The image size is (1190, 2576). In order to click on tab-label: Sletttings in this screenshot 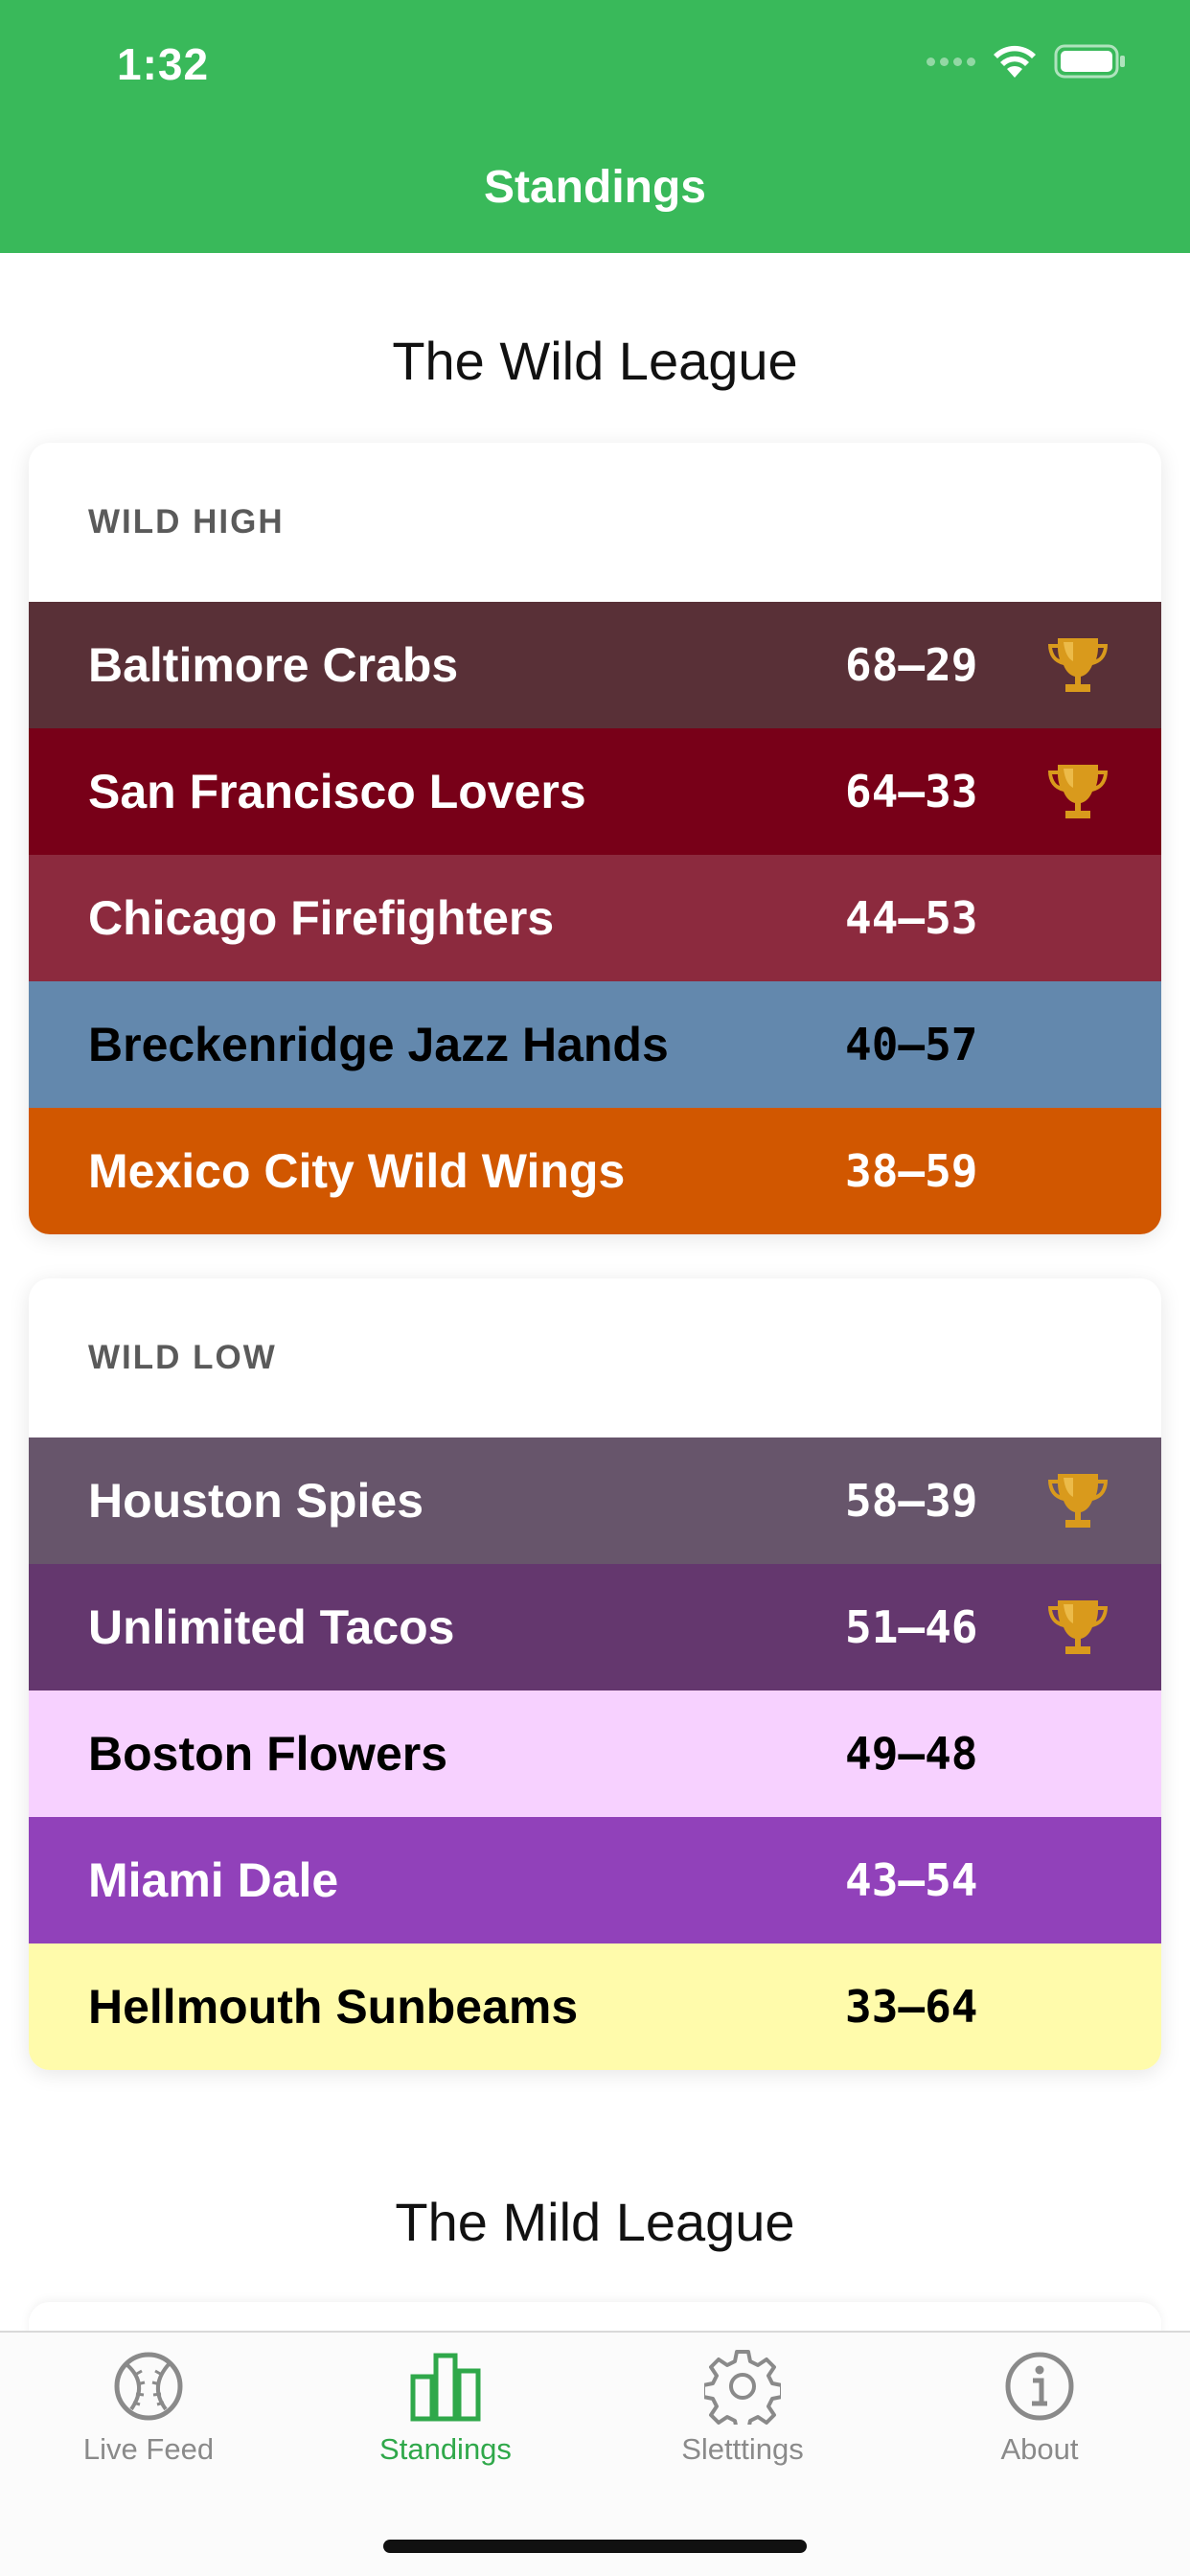, I will do `click(743, 2449)`.